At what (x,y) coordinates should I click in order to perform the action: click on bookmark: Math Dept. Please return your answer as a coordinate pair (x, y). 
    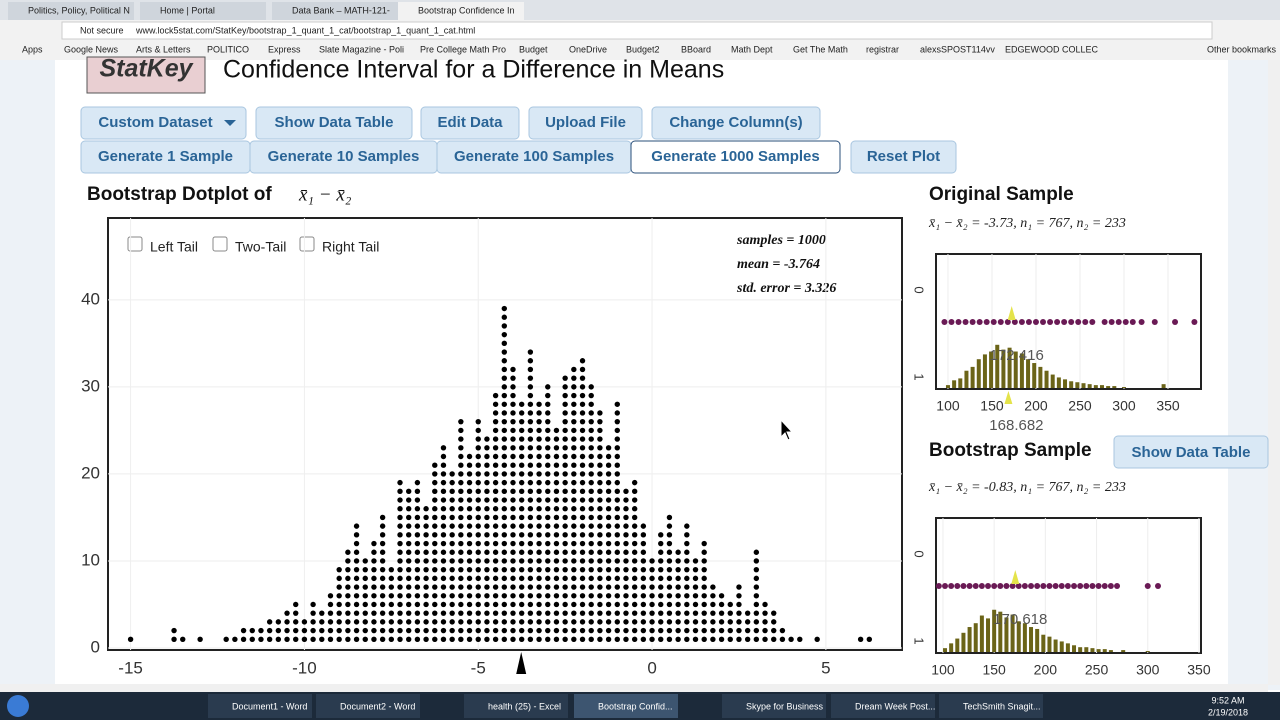
    Looking at the image, I should click on (752, 49).